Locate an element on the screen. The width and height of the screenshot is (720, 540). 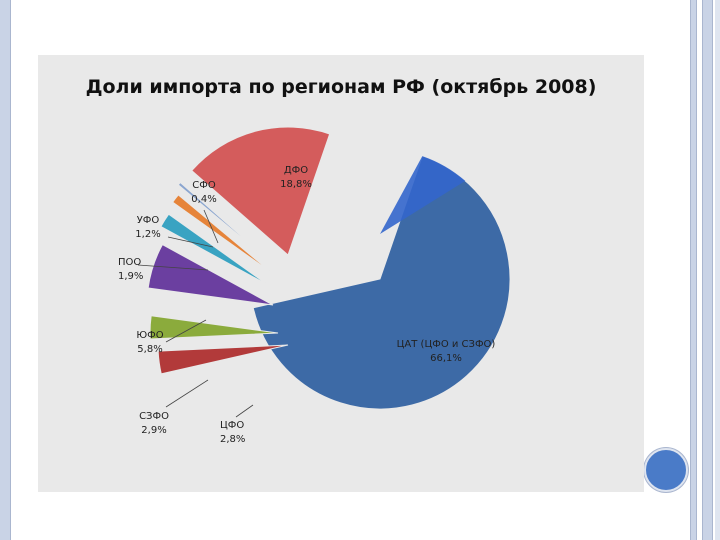
slice-value-label: 66,1% is located at coordinates (446, 358).